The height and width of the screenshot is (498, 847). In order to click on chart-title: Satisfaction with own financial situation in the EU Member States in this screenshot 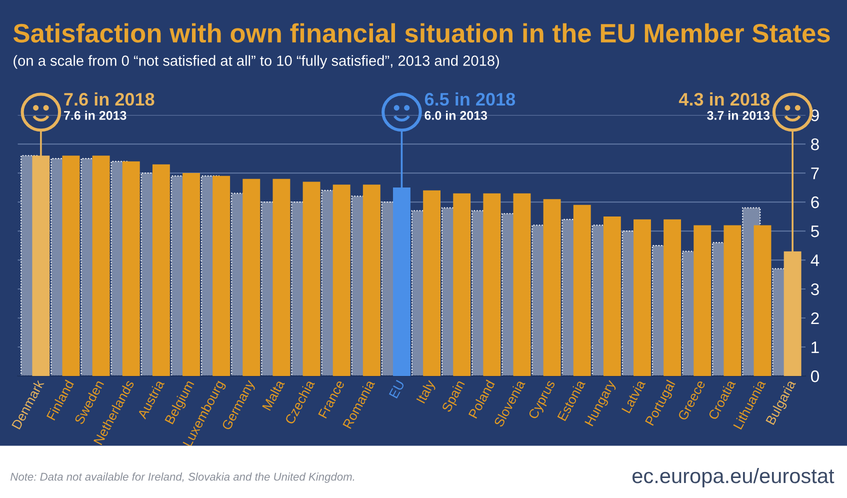, I will do `click(421, 33)`.